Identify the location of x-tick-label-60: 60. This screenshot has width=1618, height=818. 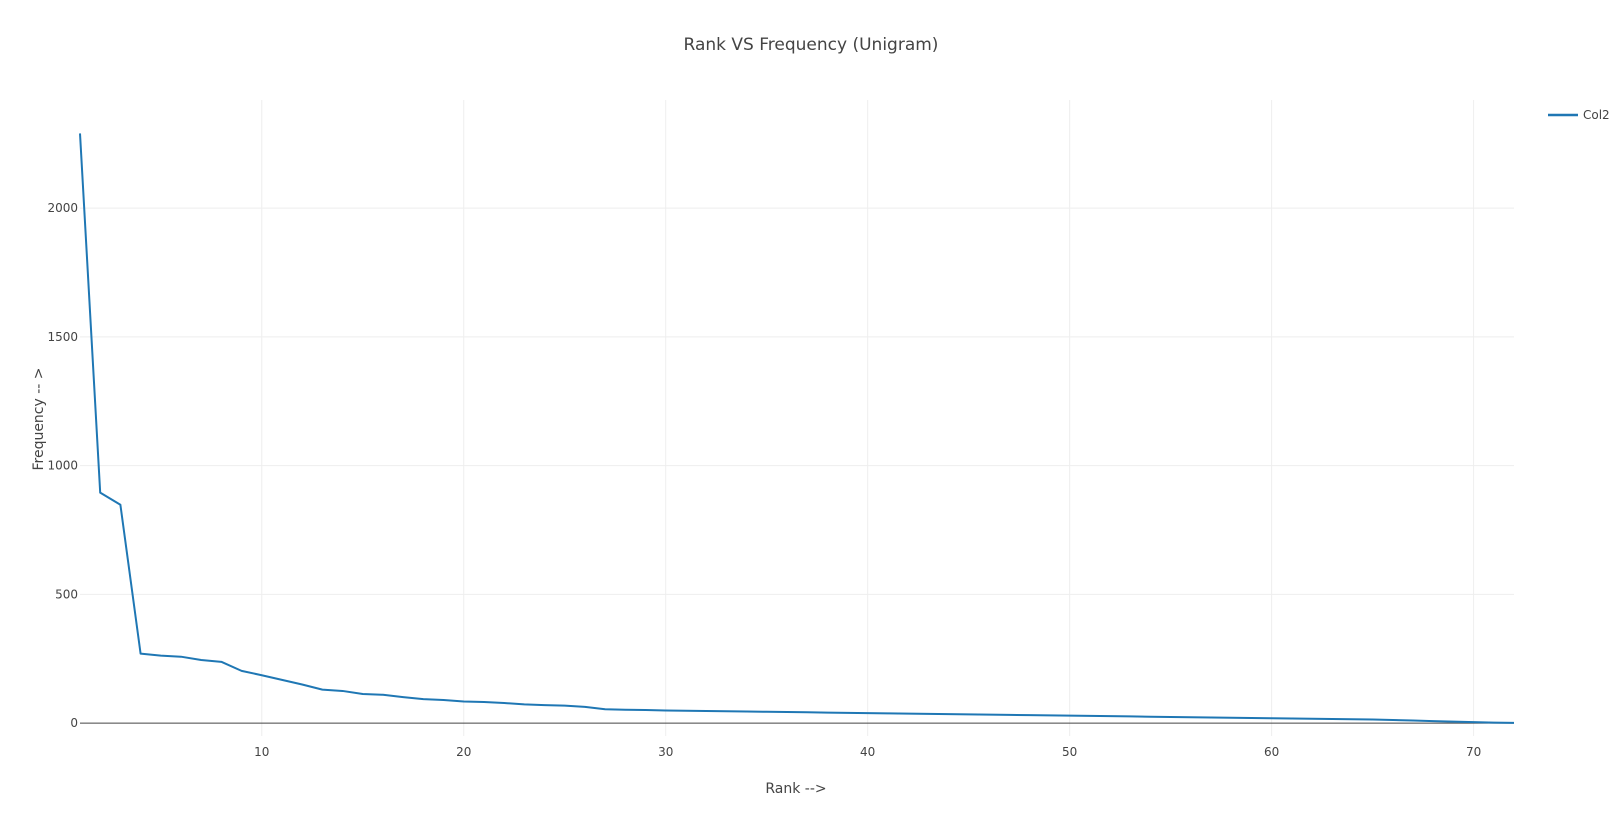
(1271, 752).